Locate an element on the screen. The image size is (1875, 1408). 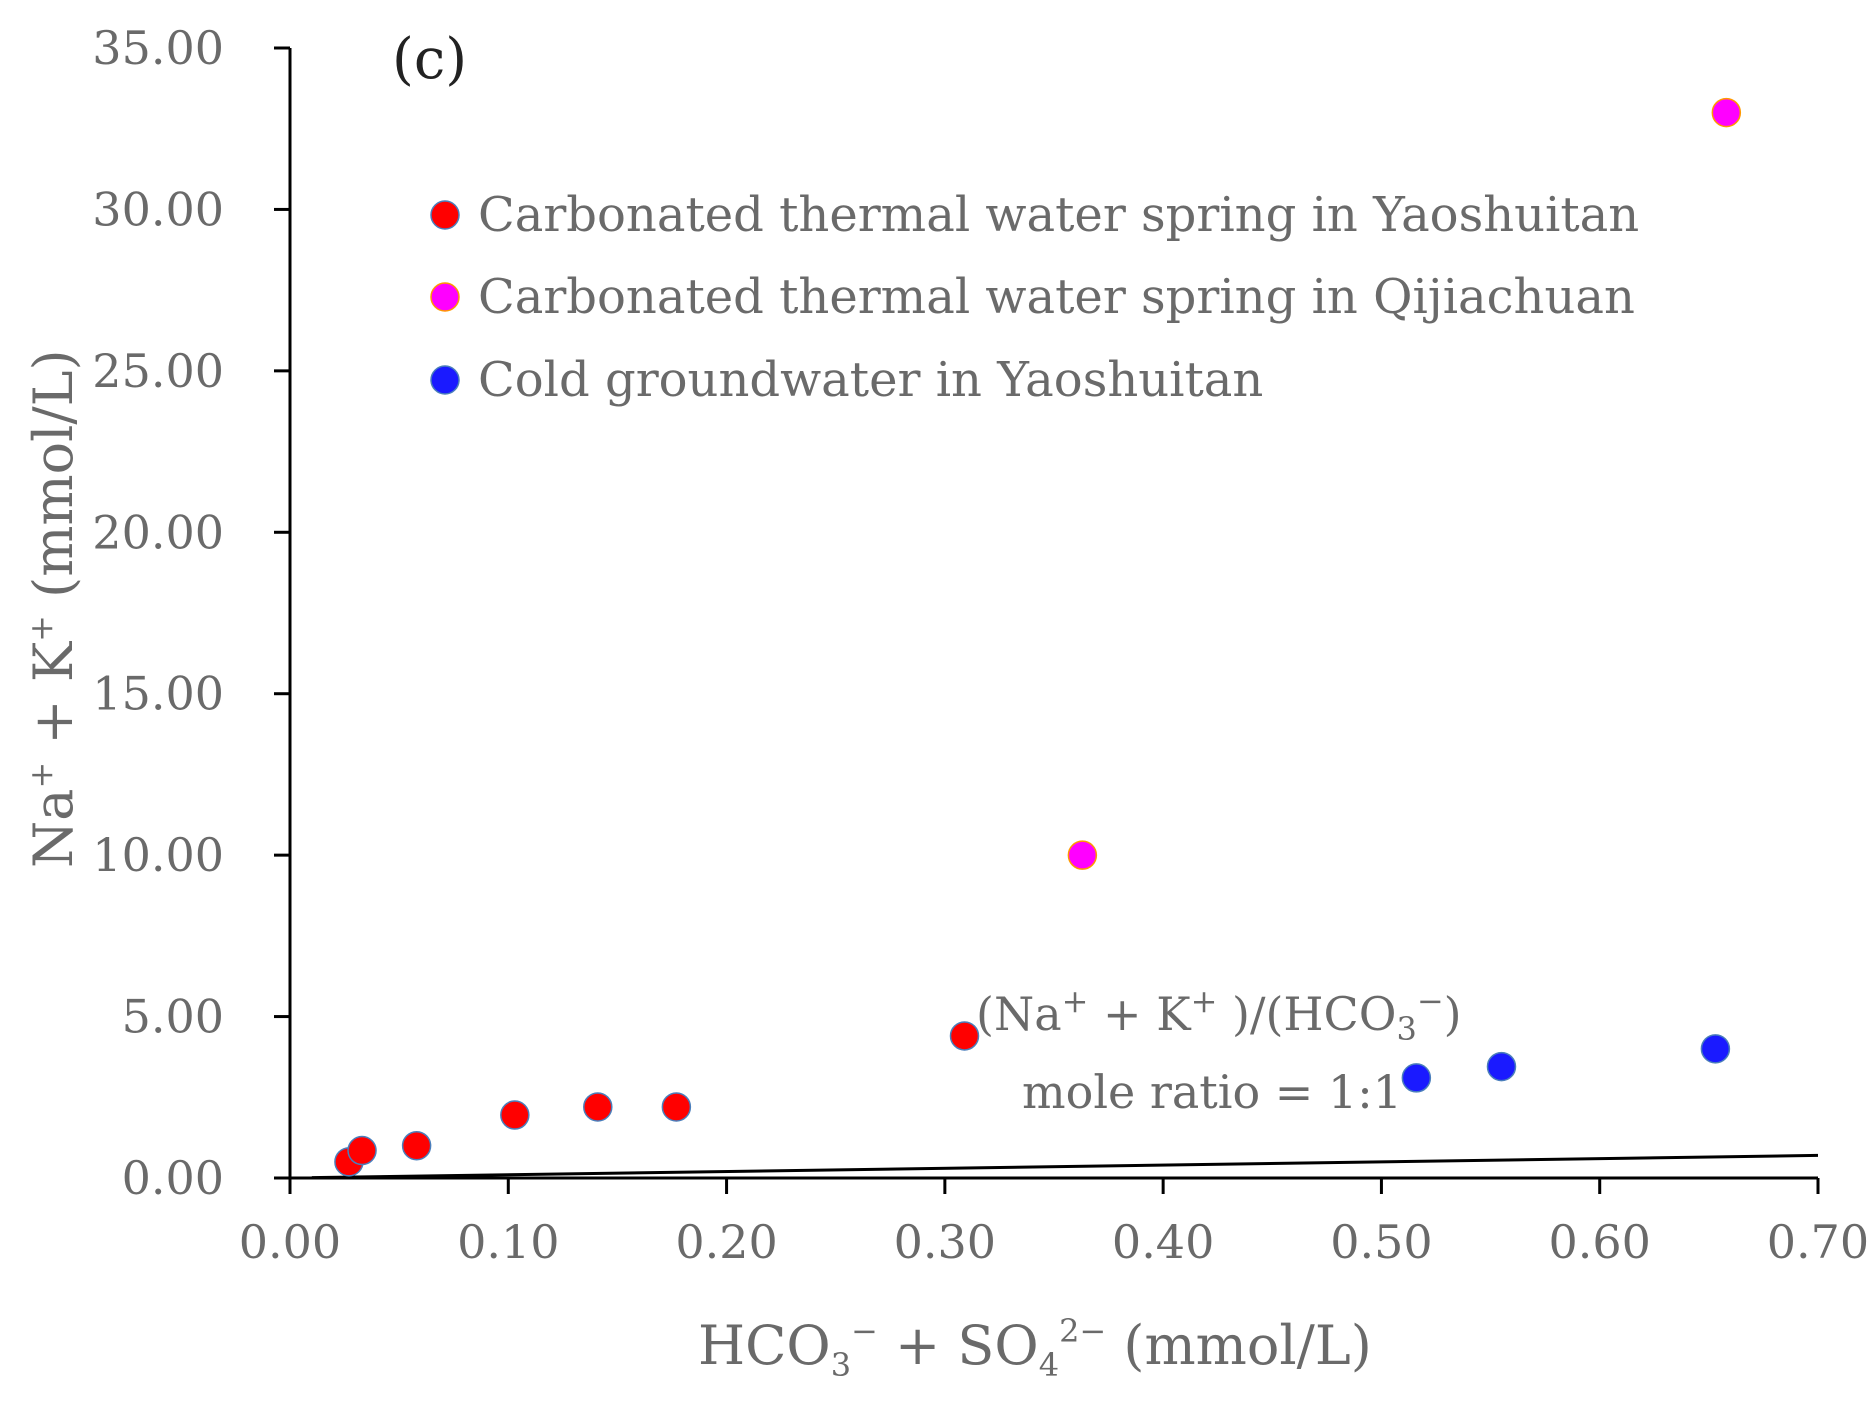
annotation-line-2: mole ratio = 1:1 is located at coordinates (1212, 1092).